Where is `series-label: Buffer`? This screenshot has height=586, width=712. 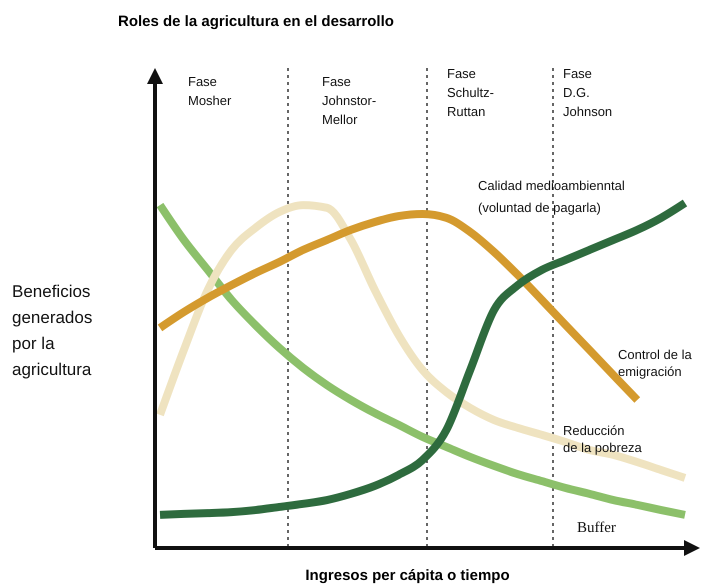
series-label: Buffer is located at coordinates (596, 528).